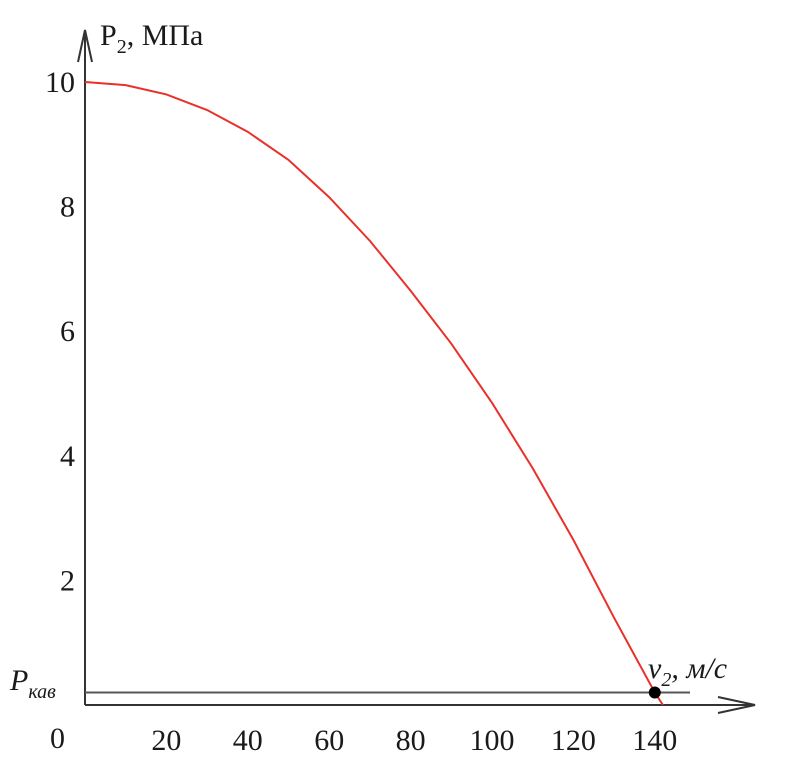 The width and height of the screenshot is (793, 758). What do you see at coordinates (736, 705) in the screenshot?
I see `x-axis-arrow` at bounding box center [736, 705].